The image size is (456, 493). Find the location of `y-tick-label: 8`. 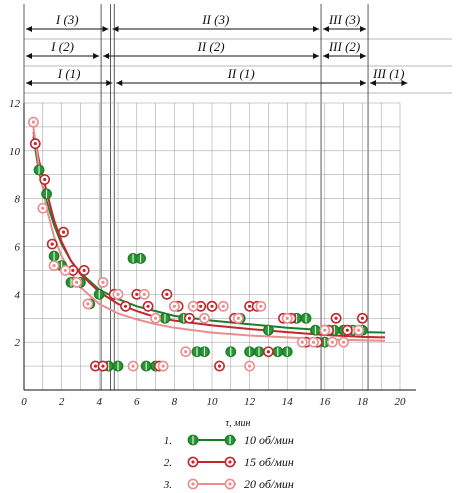

y-tick-label: 8 is located at coordinates (18, 200).